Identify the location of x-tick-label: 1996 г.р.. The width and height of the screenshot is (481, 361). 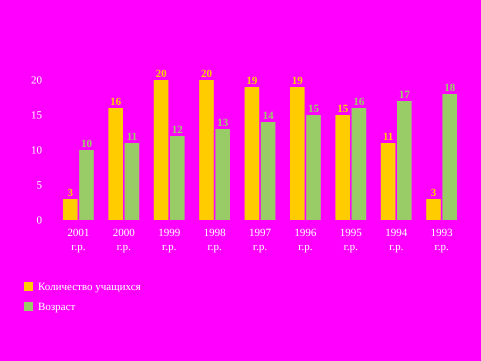
(305, 240).